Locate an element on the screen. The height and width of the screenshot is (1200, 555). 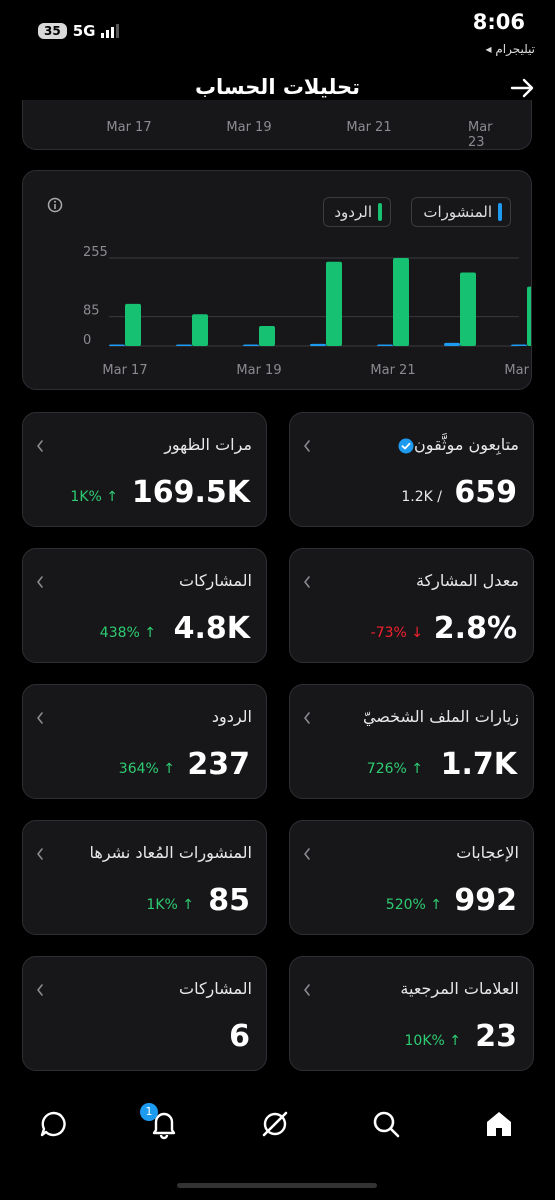
legend-label-posts: المنشورات is located at coordinates (457, 212).